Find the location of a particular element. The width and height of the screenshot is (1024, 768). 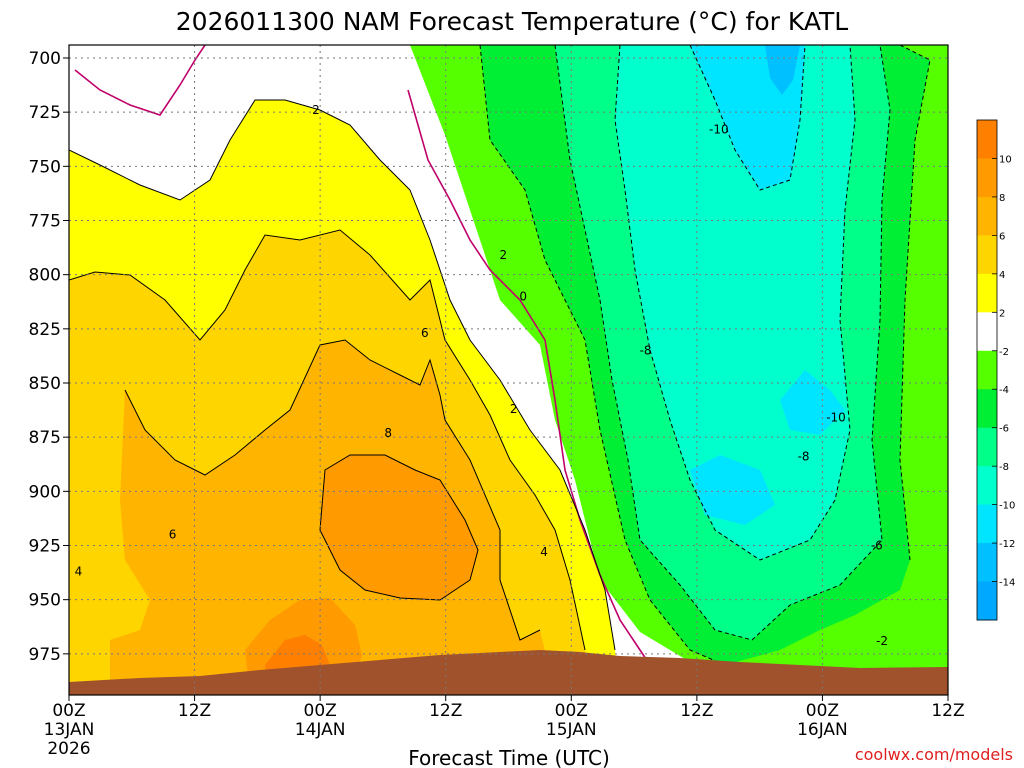

colorbar: 10 8 6 4 2 -2 -4 -6 -8 -10 -12 -14 is located at coordinates (995, 370).